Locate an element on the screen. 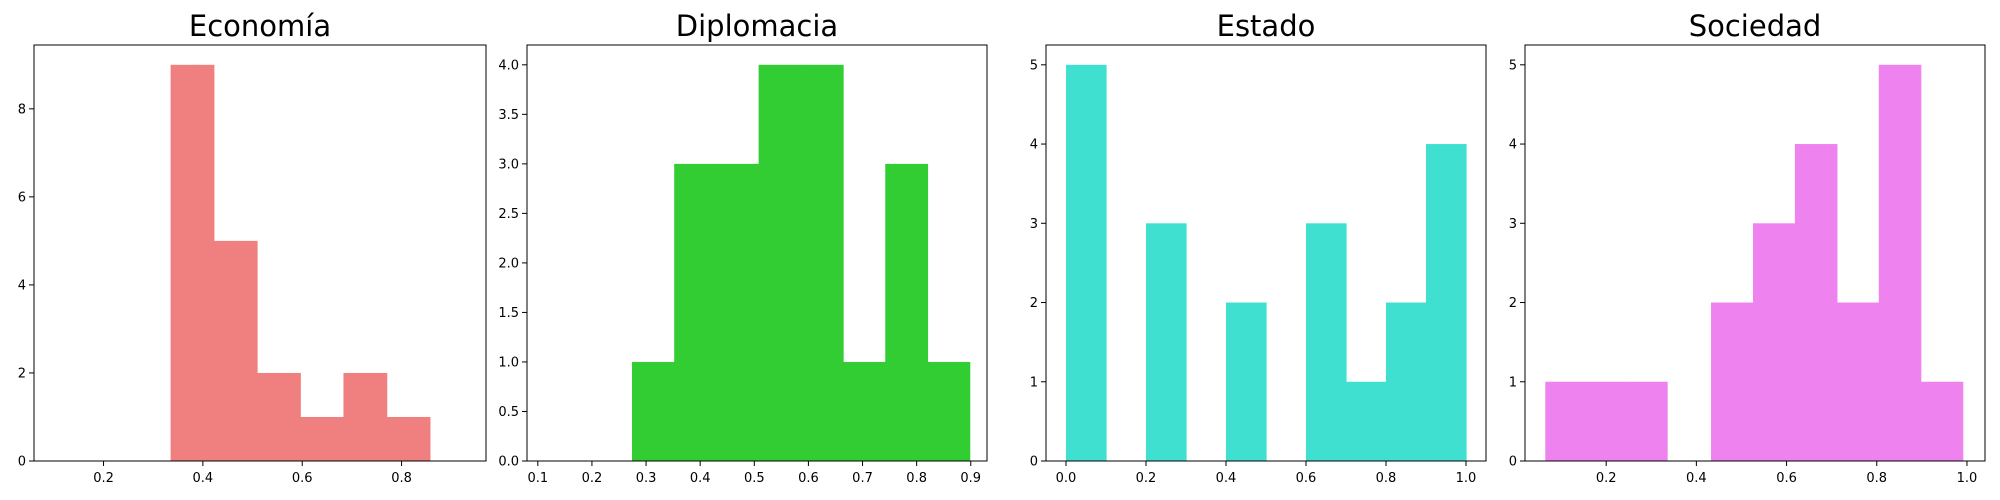 This screenshot has height=500, width=2000. chart-title: Estado is located at coordinates (1266, 26).